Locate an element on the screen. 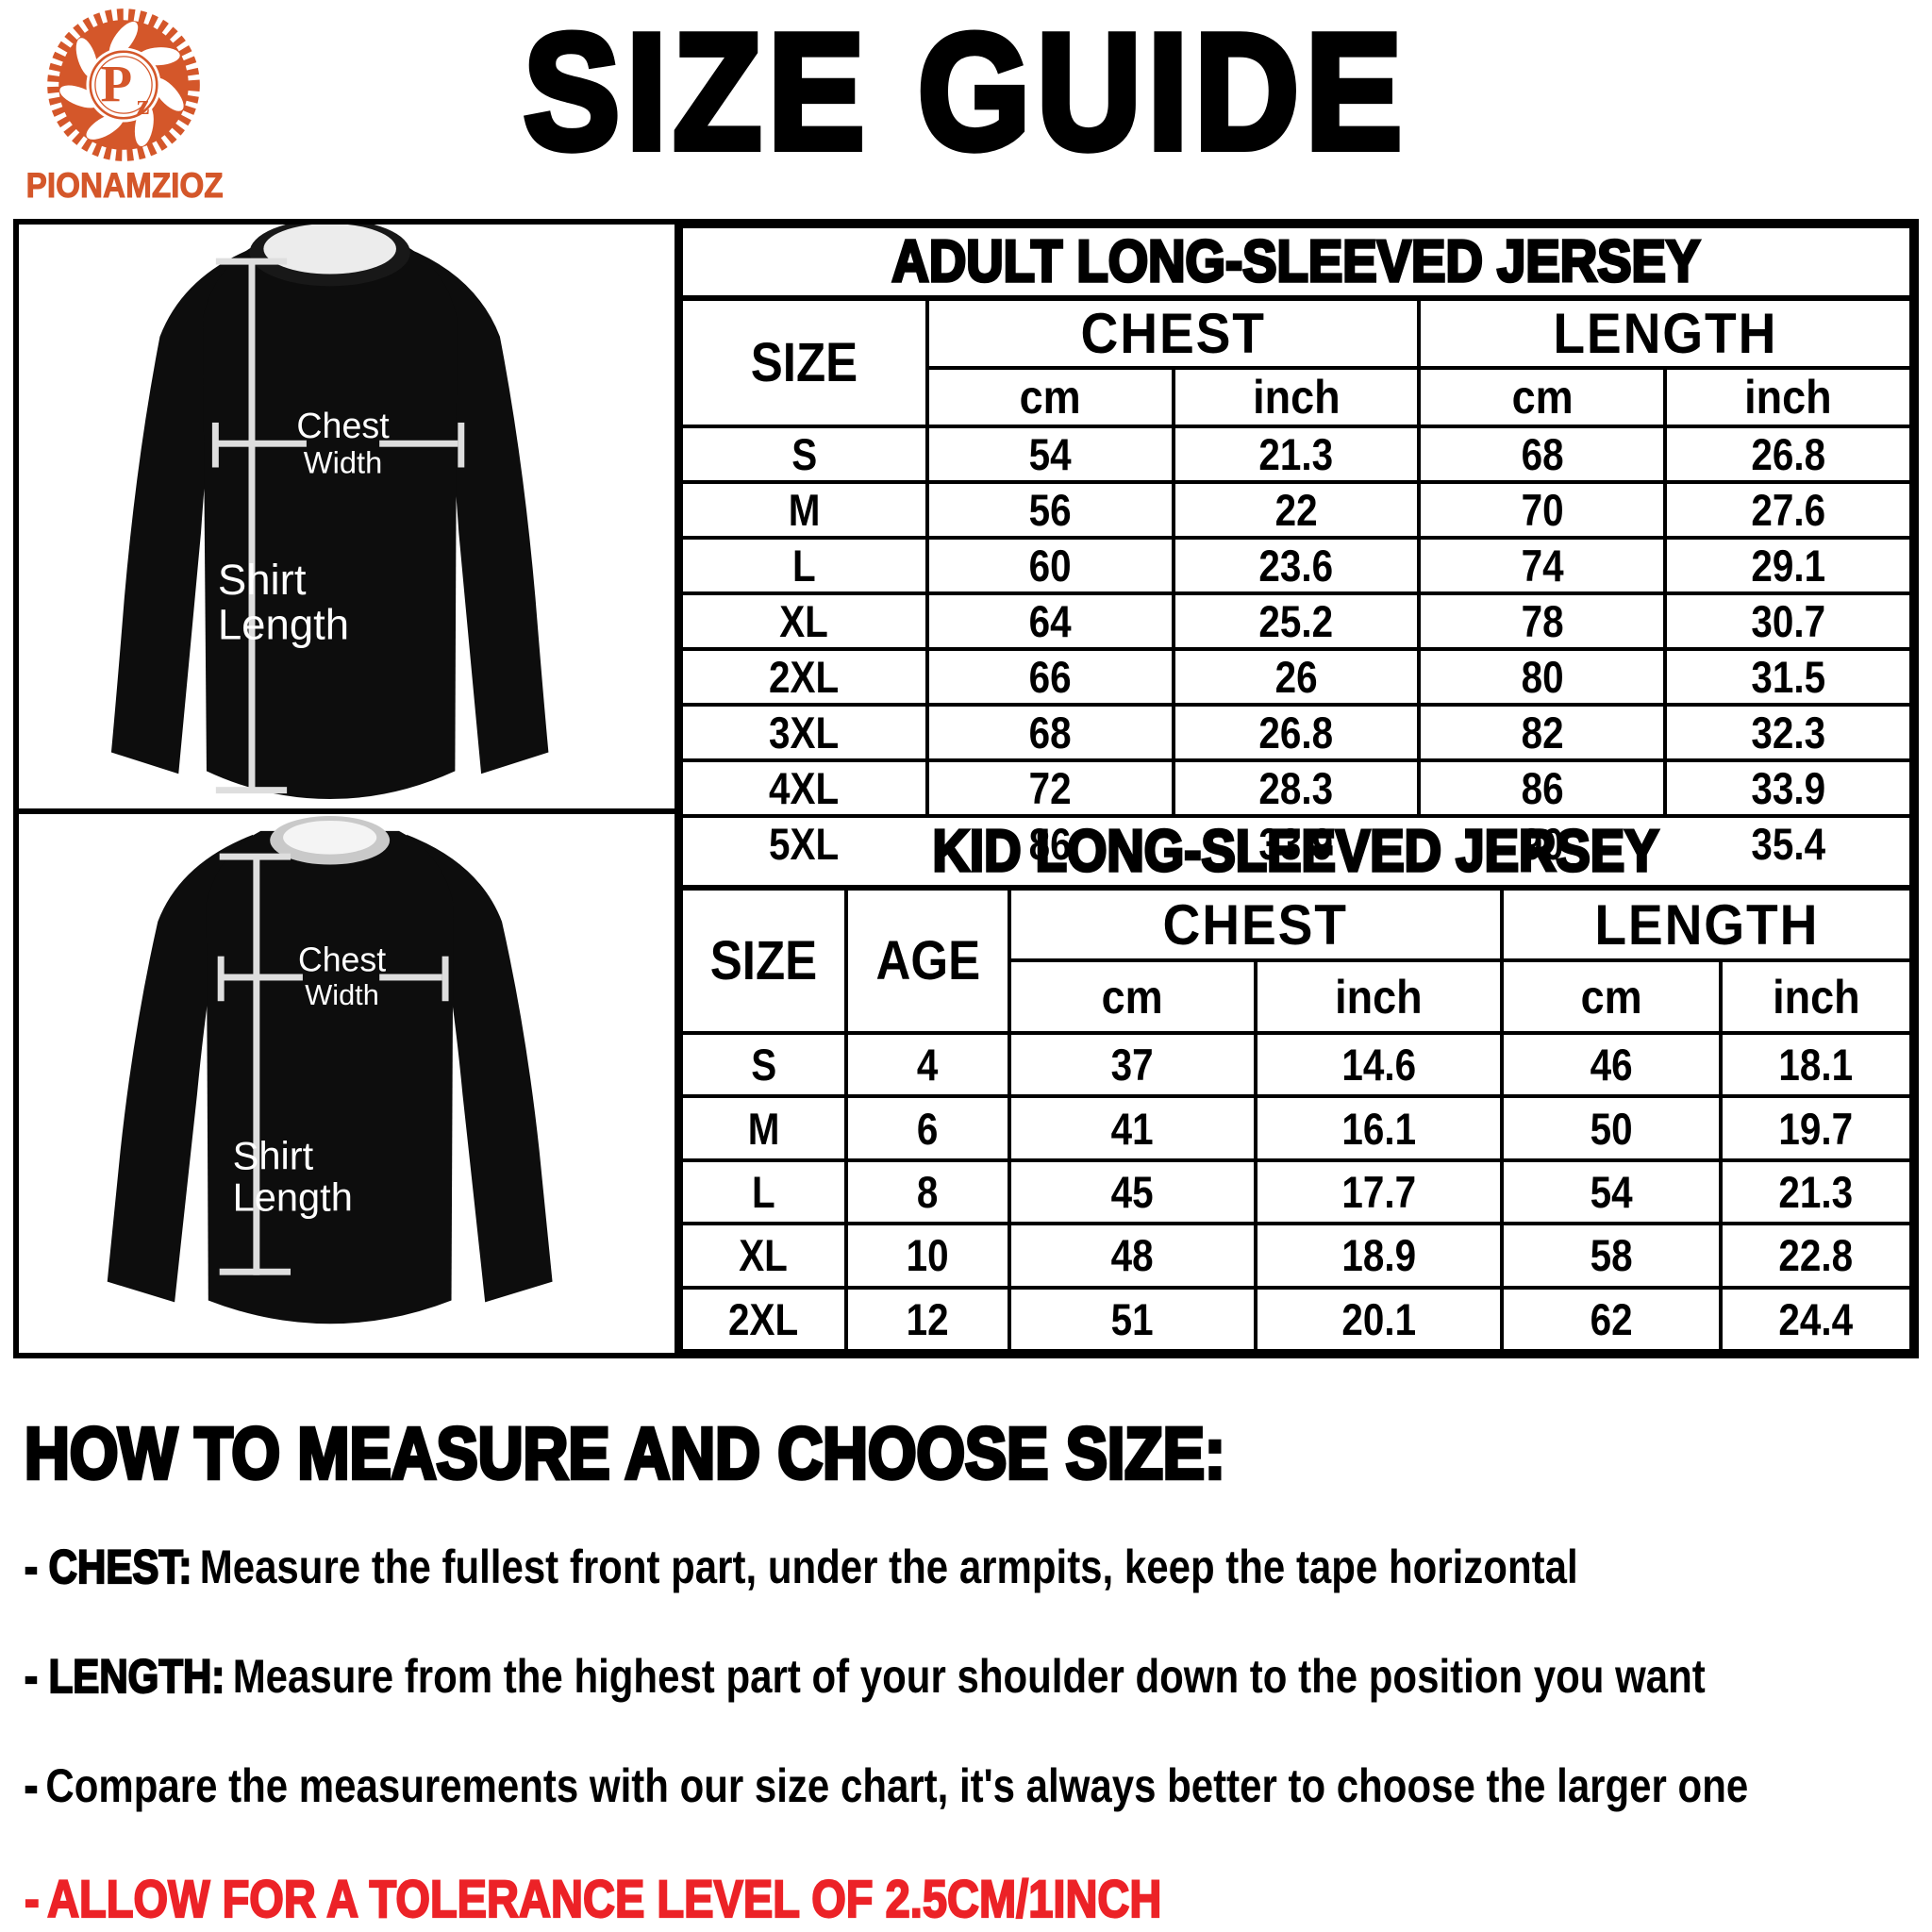 This screenshot has height=1932, width=1932. monogram-z: z is located at coordinates (144, 105).